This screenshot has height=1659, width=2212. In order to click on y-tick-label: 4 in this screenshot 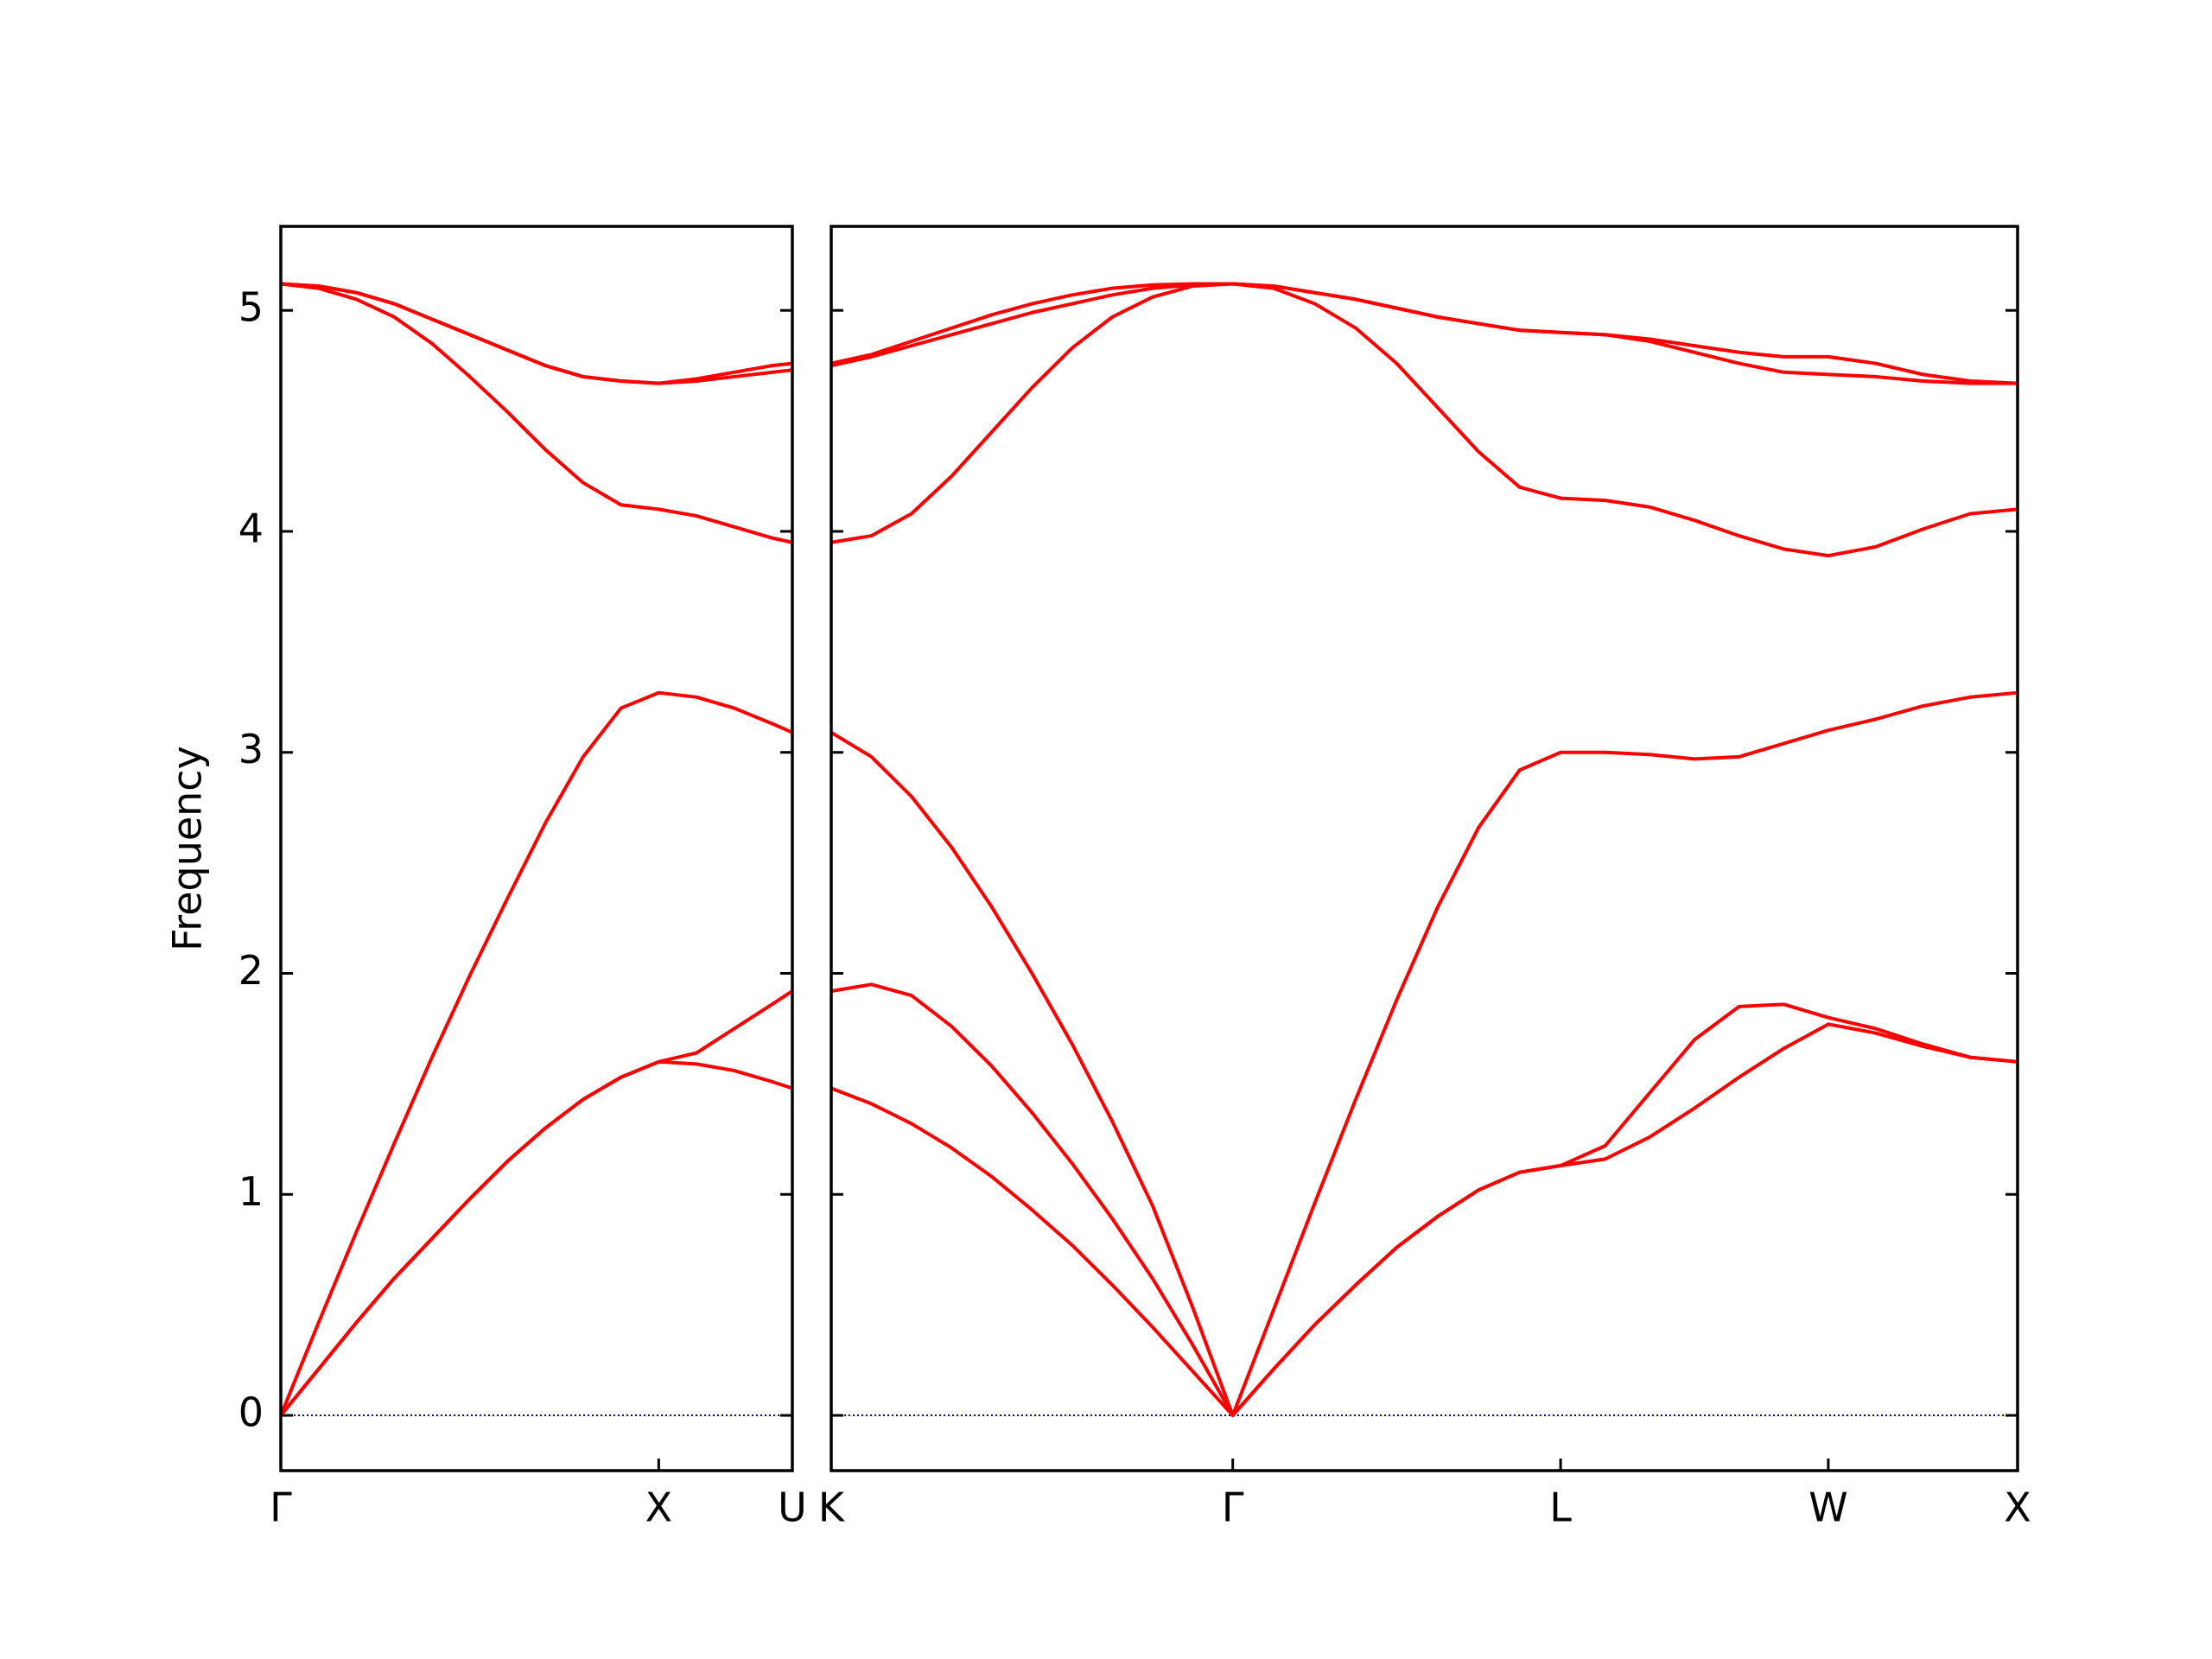, I will do `click(251, 528)`.